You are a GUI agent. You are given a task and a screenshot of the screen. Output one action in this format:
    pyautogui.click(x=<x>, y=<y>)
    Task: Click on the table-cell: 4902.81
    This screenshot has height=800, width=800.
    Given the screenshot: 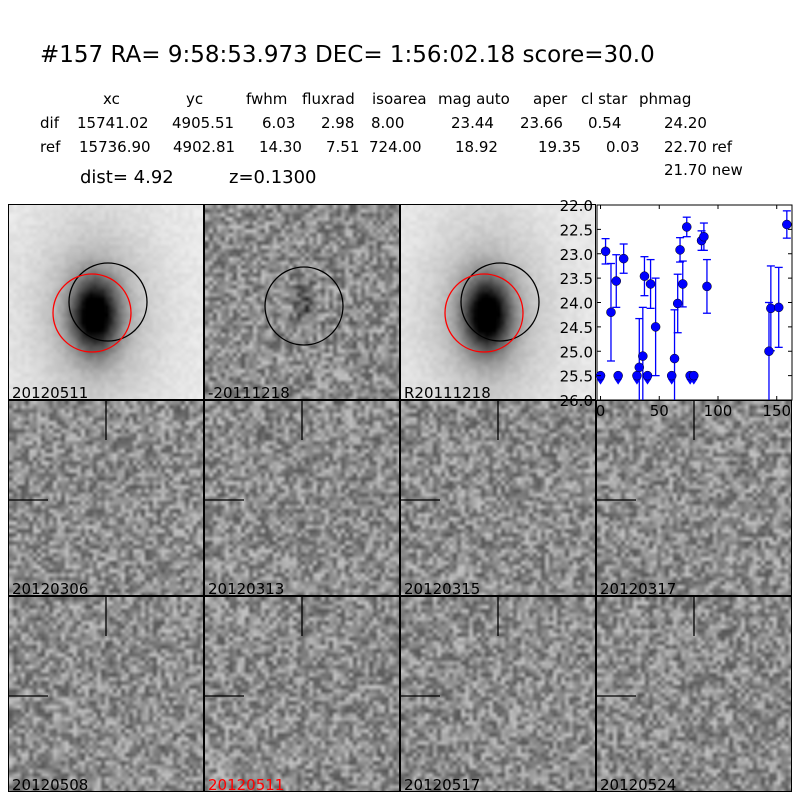 What is the action you would take?
    pyautogui.click(x=204, y=147)
    